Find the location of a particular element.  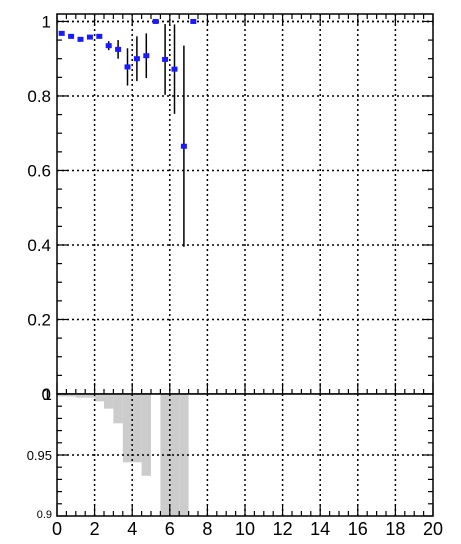

x-tick-label: 6 is located at coordinates (170, 529).